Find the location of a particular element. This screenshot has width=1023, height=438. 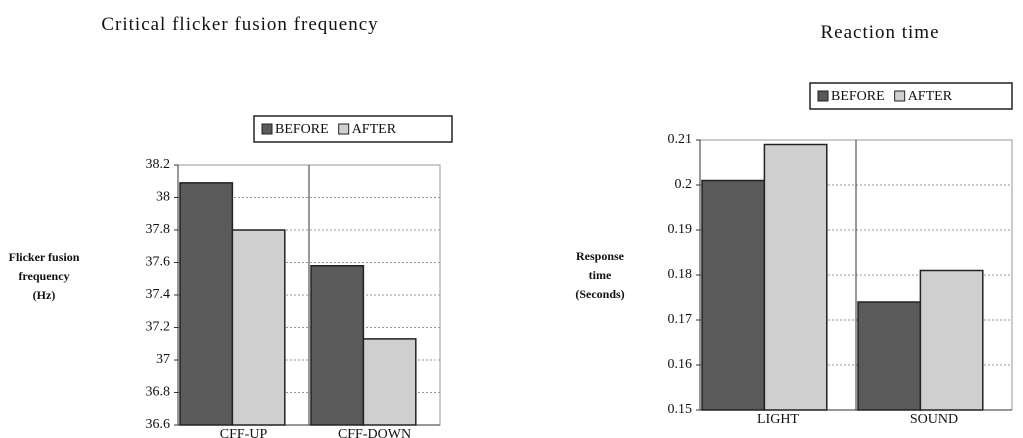

y-axis-label: Flicker fusion frequency (Hz) is located at coordinates (44, 276).